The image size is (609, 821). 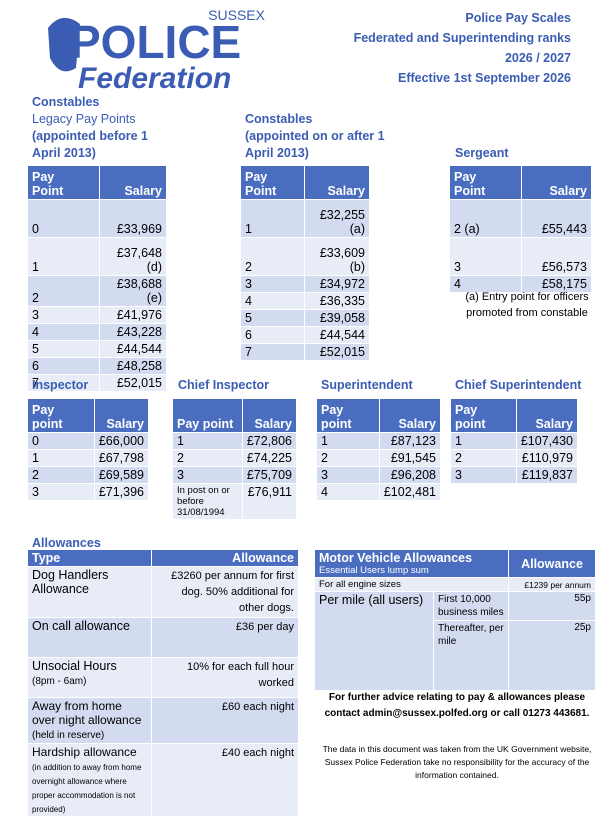 I want to click on salary: £91,545, so click(x=410, y=458).